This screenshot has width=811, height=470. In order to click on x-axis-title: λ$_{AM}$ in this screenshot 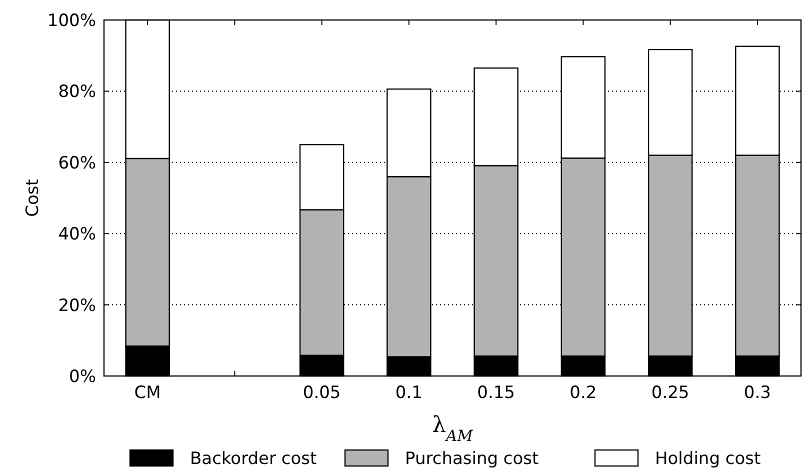, I will do `click(453, 429)`.